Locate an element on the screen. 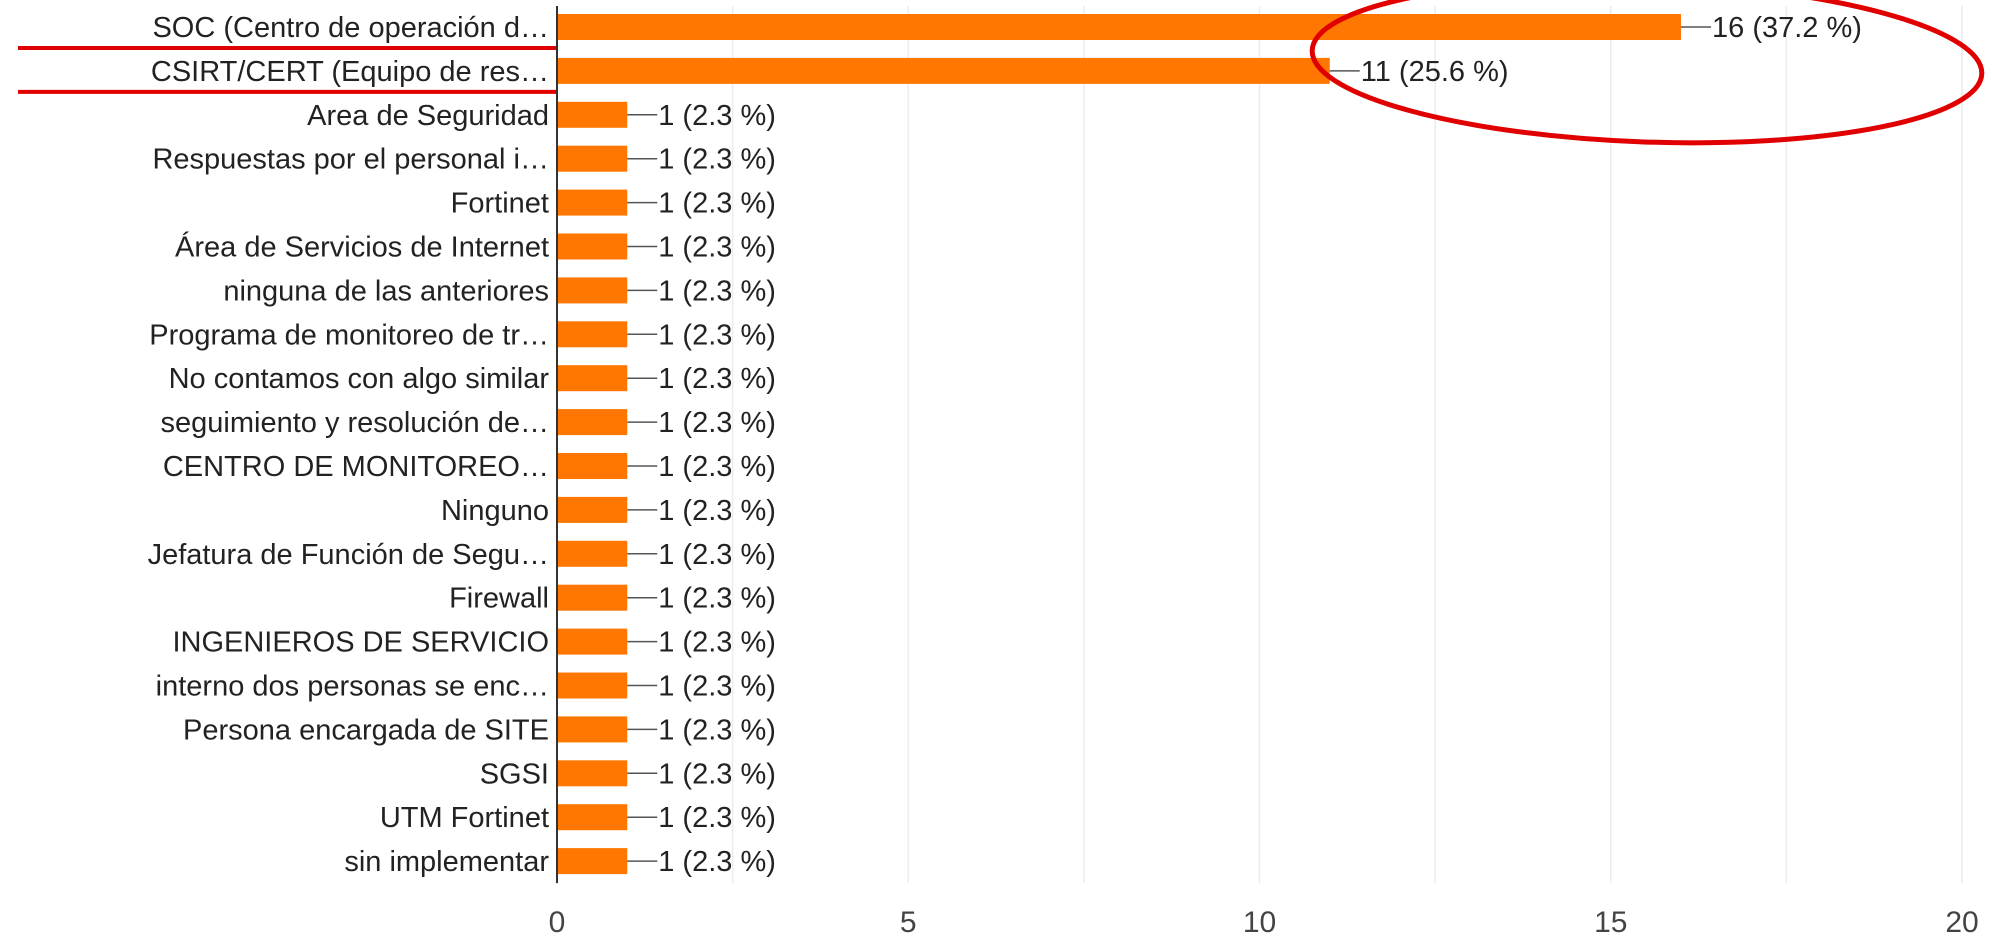 Image resolution: width=1992 pixels, height=941 pixels. value-label: 11 (25.6 %) is located at coordinates (1435, 72).